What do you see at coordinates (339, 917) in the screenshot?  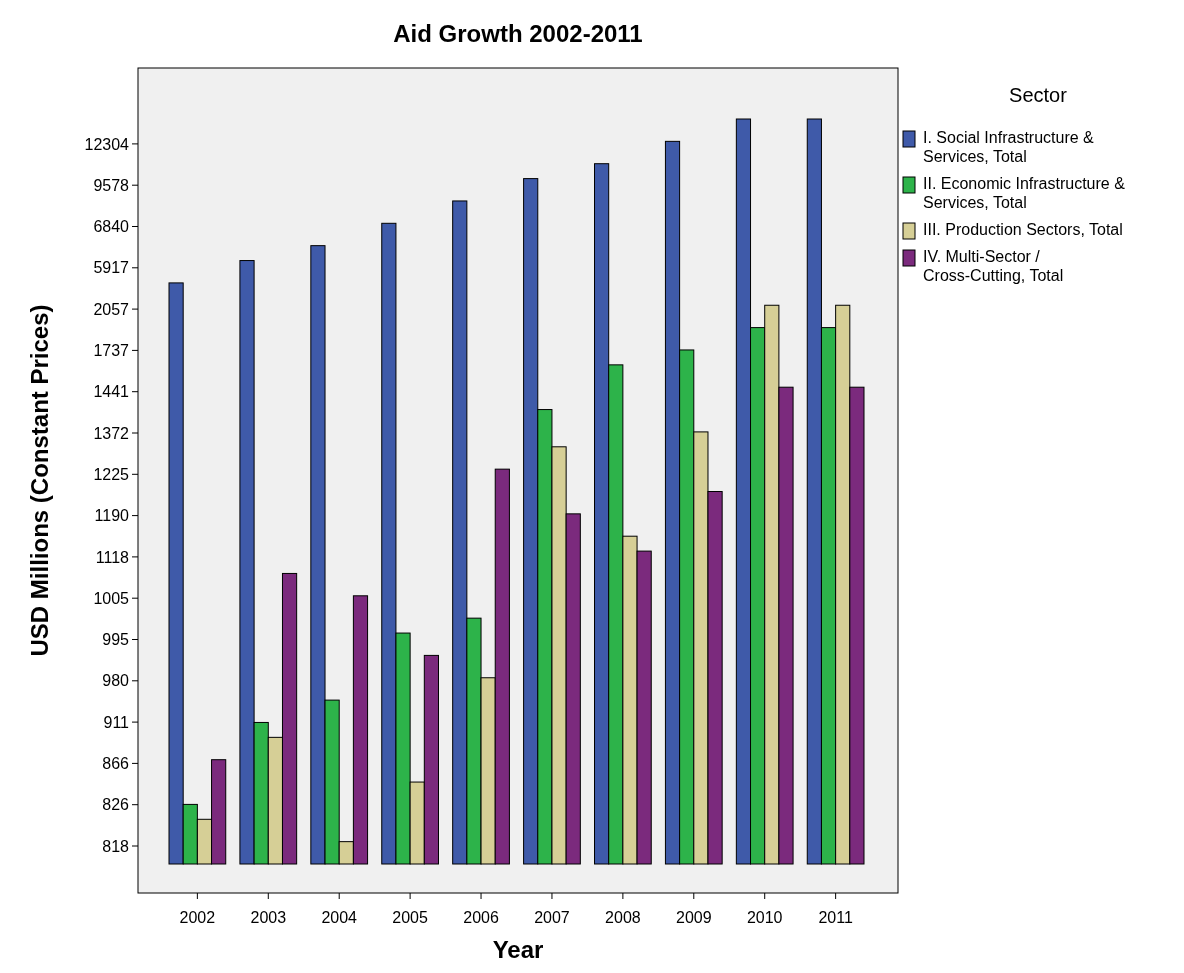 I see `x-tick-label: 2004` at bounding box center [339, 917].